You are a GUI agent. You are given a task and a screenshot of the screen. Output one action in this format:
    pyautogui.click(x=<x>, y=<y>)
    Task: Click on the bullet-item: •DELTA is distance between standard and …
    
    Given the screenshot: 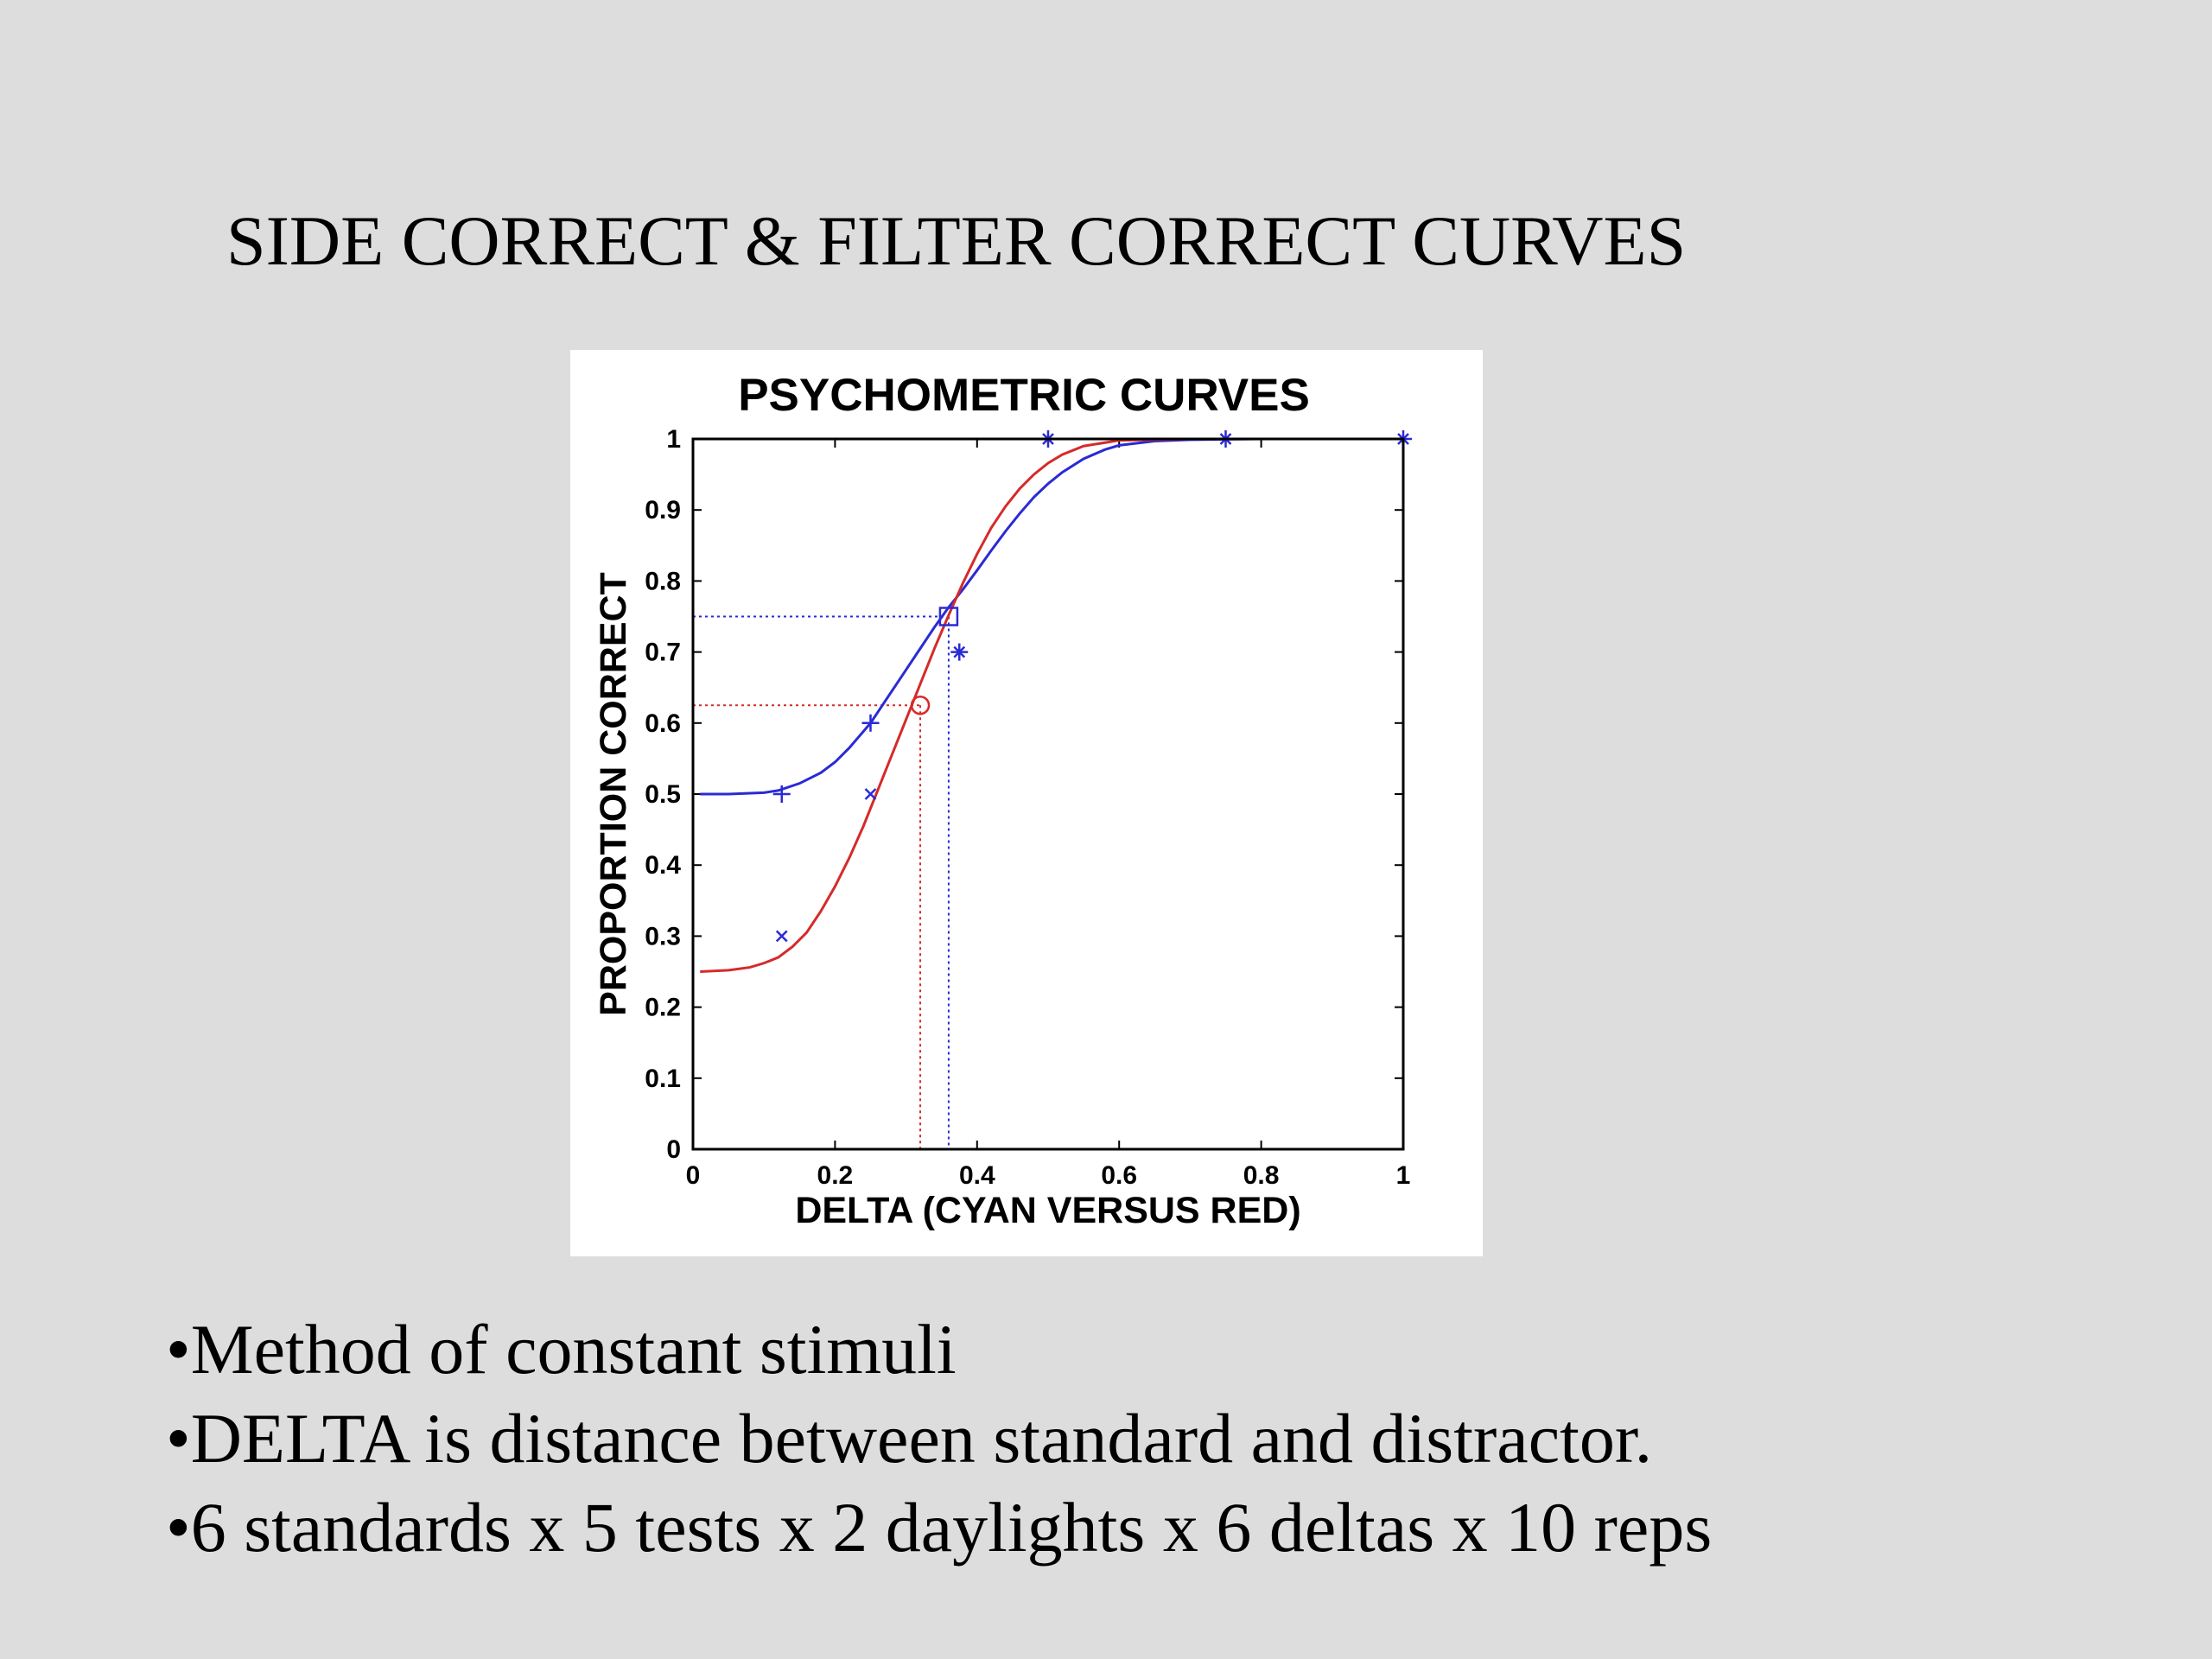 What is the action you would take?
    pyautogui.click(x=909, y=1438)
    